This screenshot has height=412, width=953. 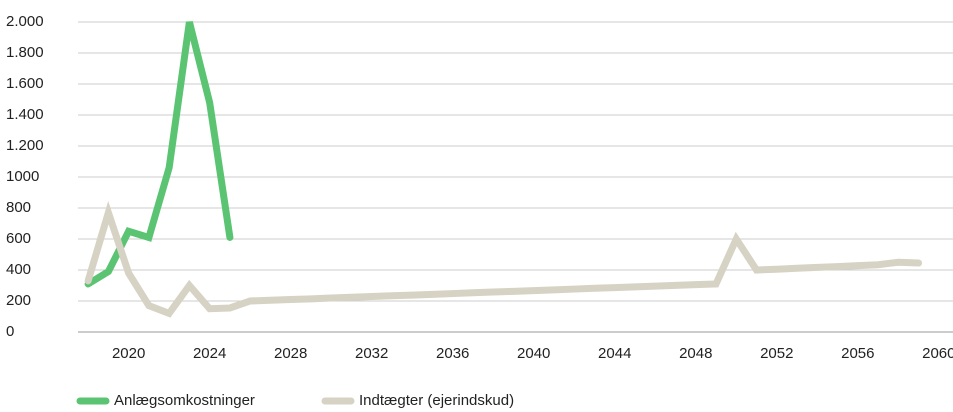 What do you see at coordinates (25, 145) in the screenshot?
I see `y-tick-label: 1.200` at bounding box center [25, 145].